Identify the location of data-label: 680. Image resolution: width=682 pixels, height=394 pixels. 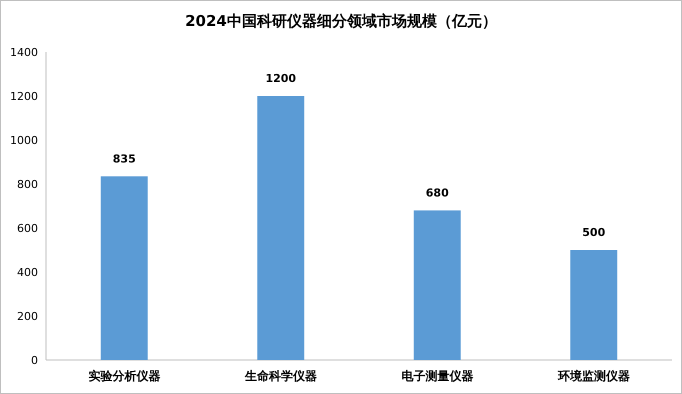
(438, 193).